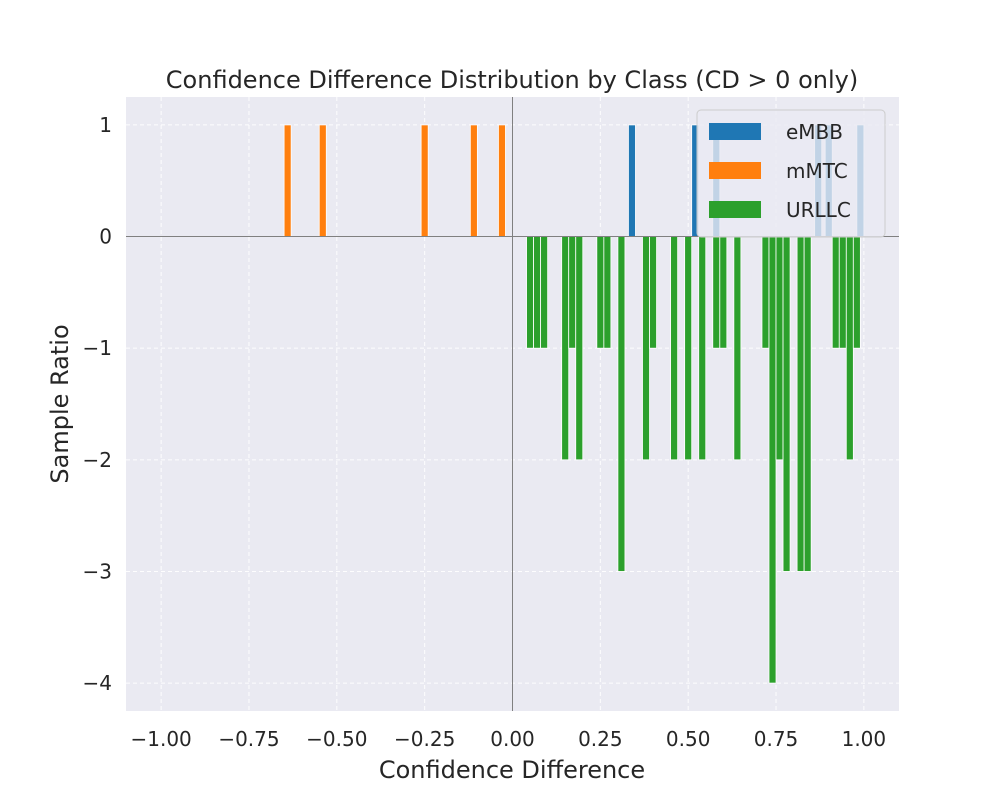 The height and width of the screenshot is (800, 1000). What do you see at coordinates (336, 739) in the screenshot?
I see `x-tick-label: −0.50` at bounding box center [336, 739].